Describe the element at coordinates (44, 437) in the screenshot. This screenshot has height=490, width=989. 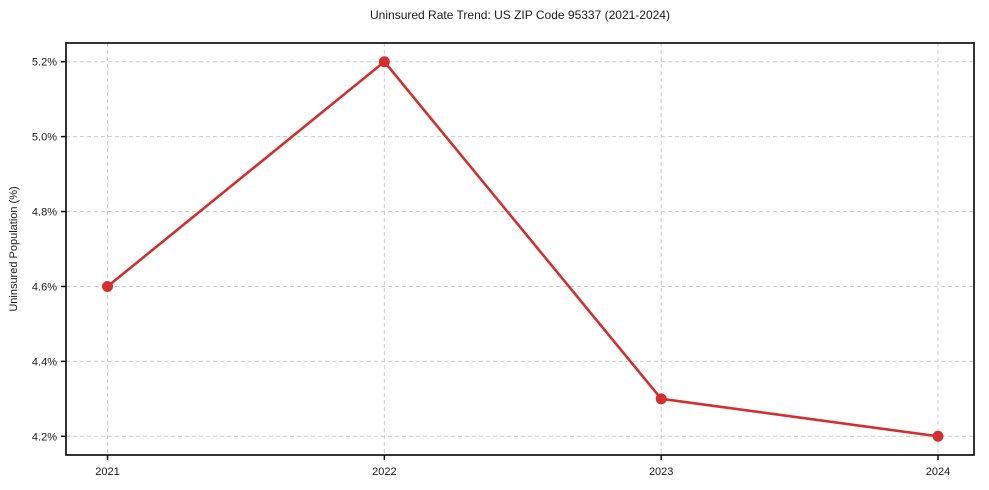
I see `y-tick-label: 4.2%` at that location.